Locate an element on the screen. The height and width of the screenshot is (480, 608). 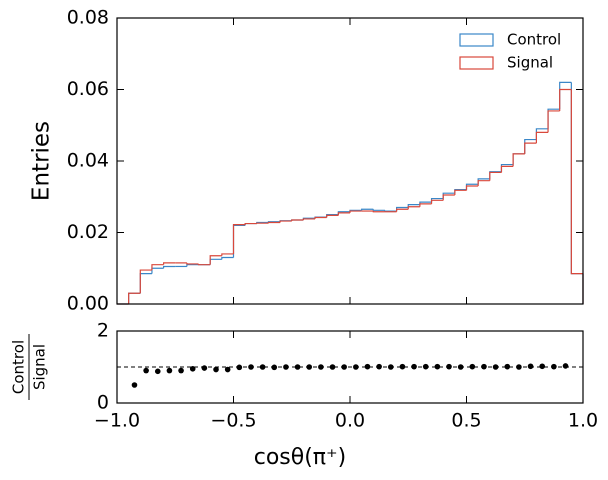
legend-label: Control is located at coordinates (534, 40).